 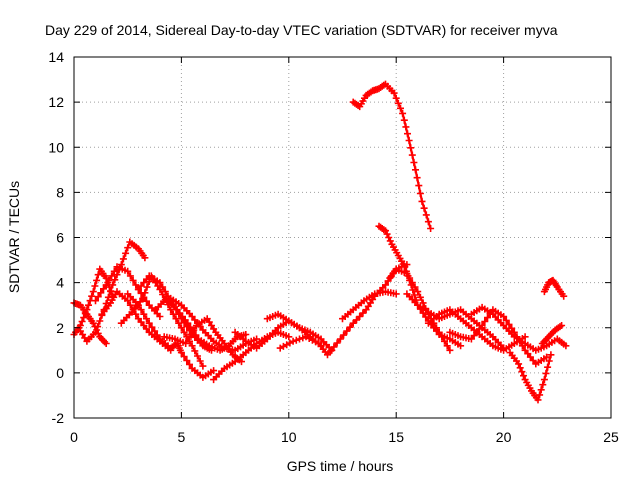 I want to click on y-tick-label: -2, so click(x=58, y=418).